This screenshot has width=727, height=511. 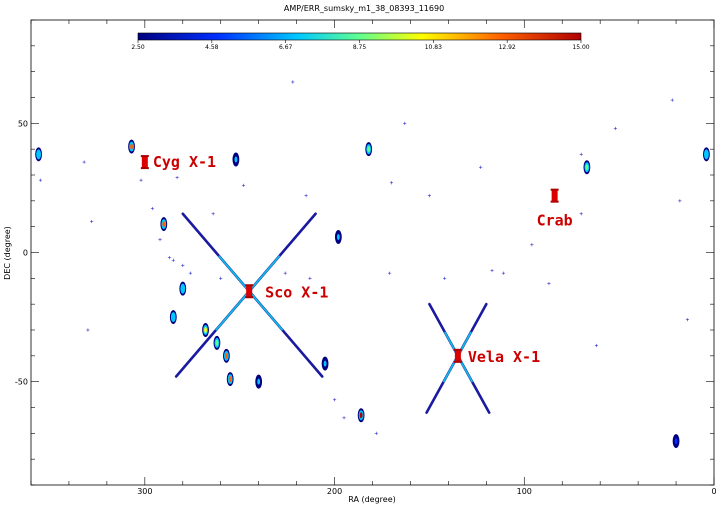 What do you see at coordinates (359, 36) in the screenshot?
I see `colorbar` at bounding box center [359, 36].